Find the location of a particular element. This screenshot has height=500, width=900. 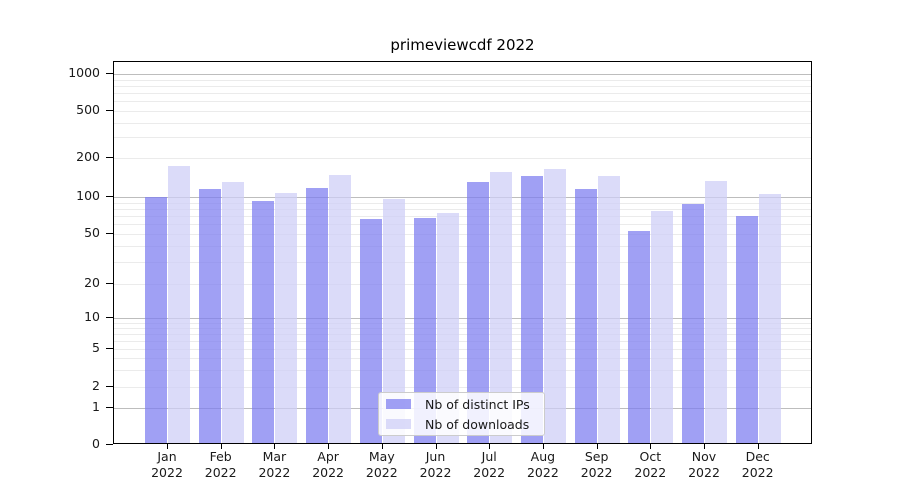

x-tick-label: May 2022 is located at coordinates (381, 464).